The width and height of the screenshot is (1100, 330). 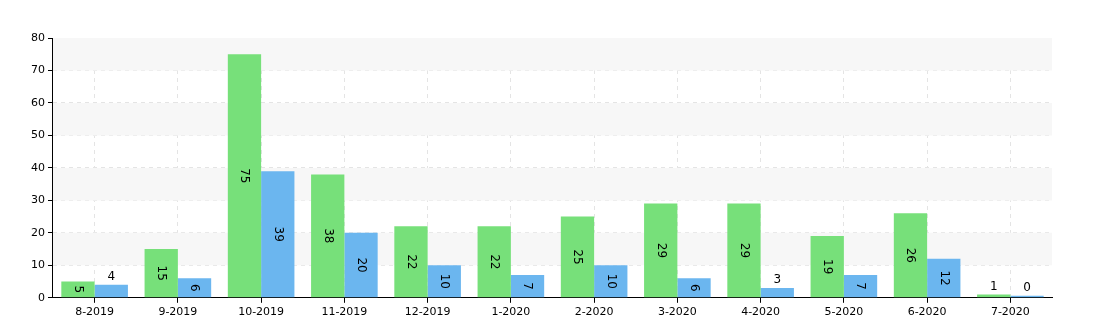 What do you see at coordinates (427, 312) in the screenshot?
I see `x-tick-label: 12-2019` at bounding box center [427, 312].